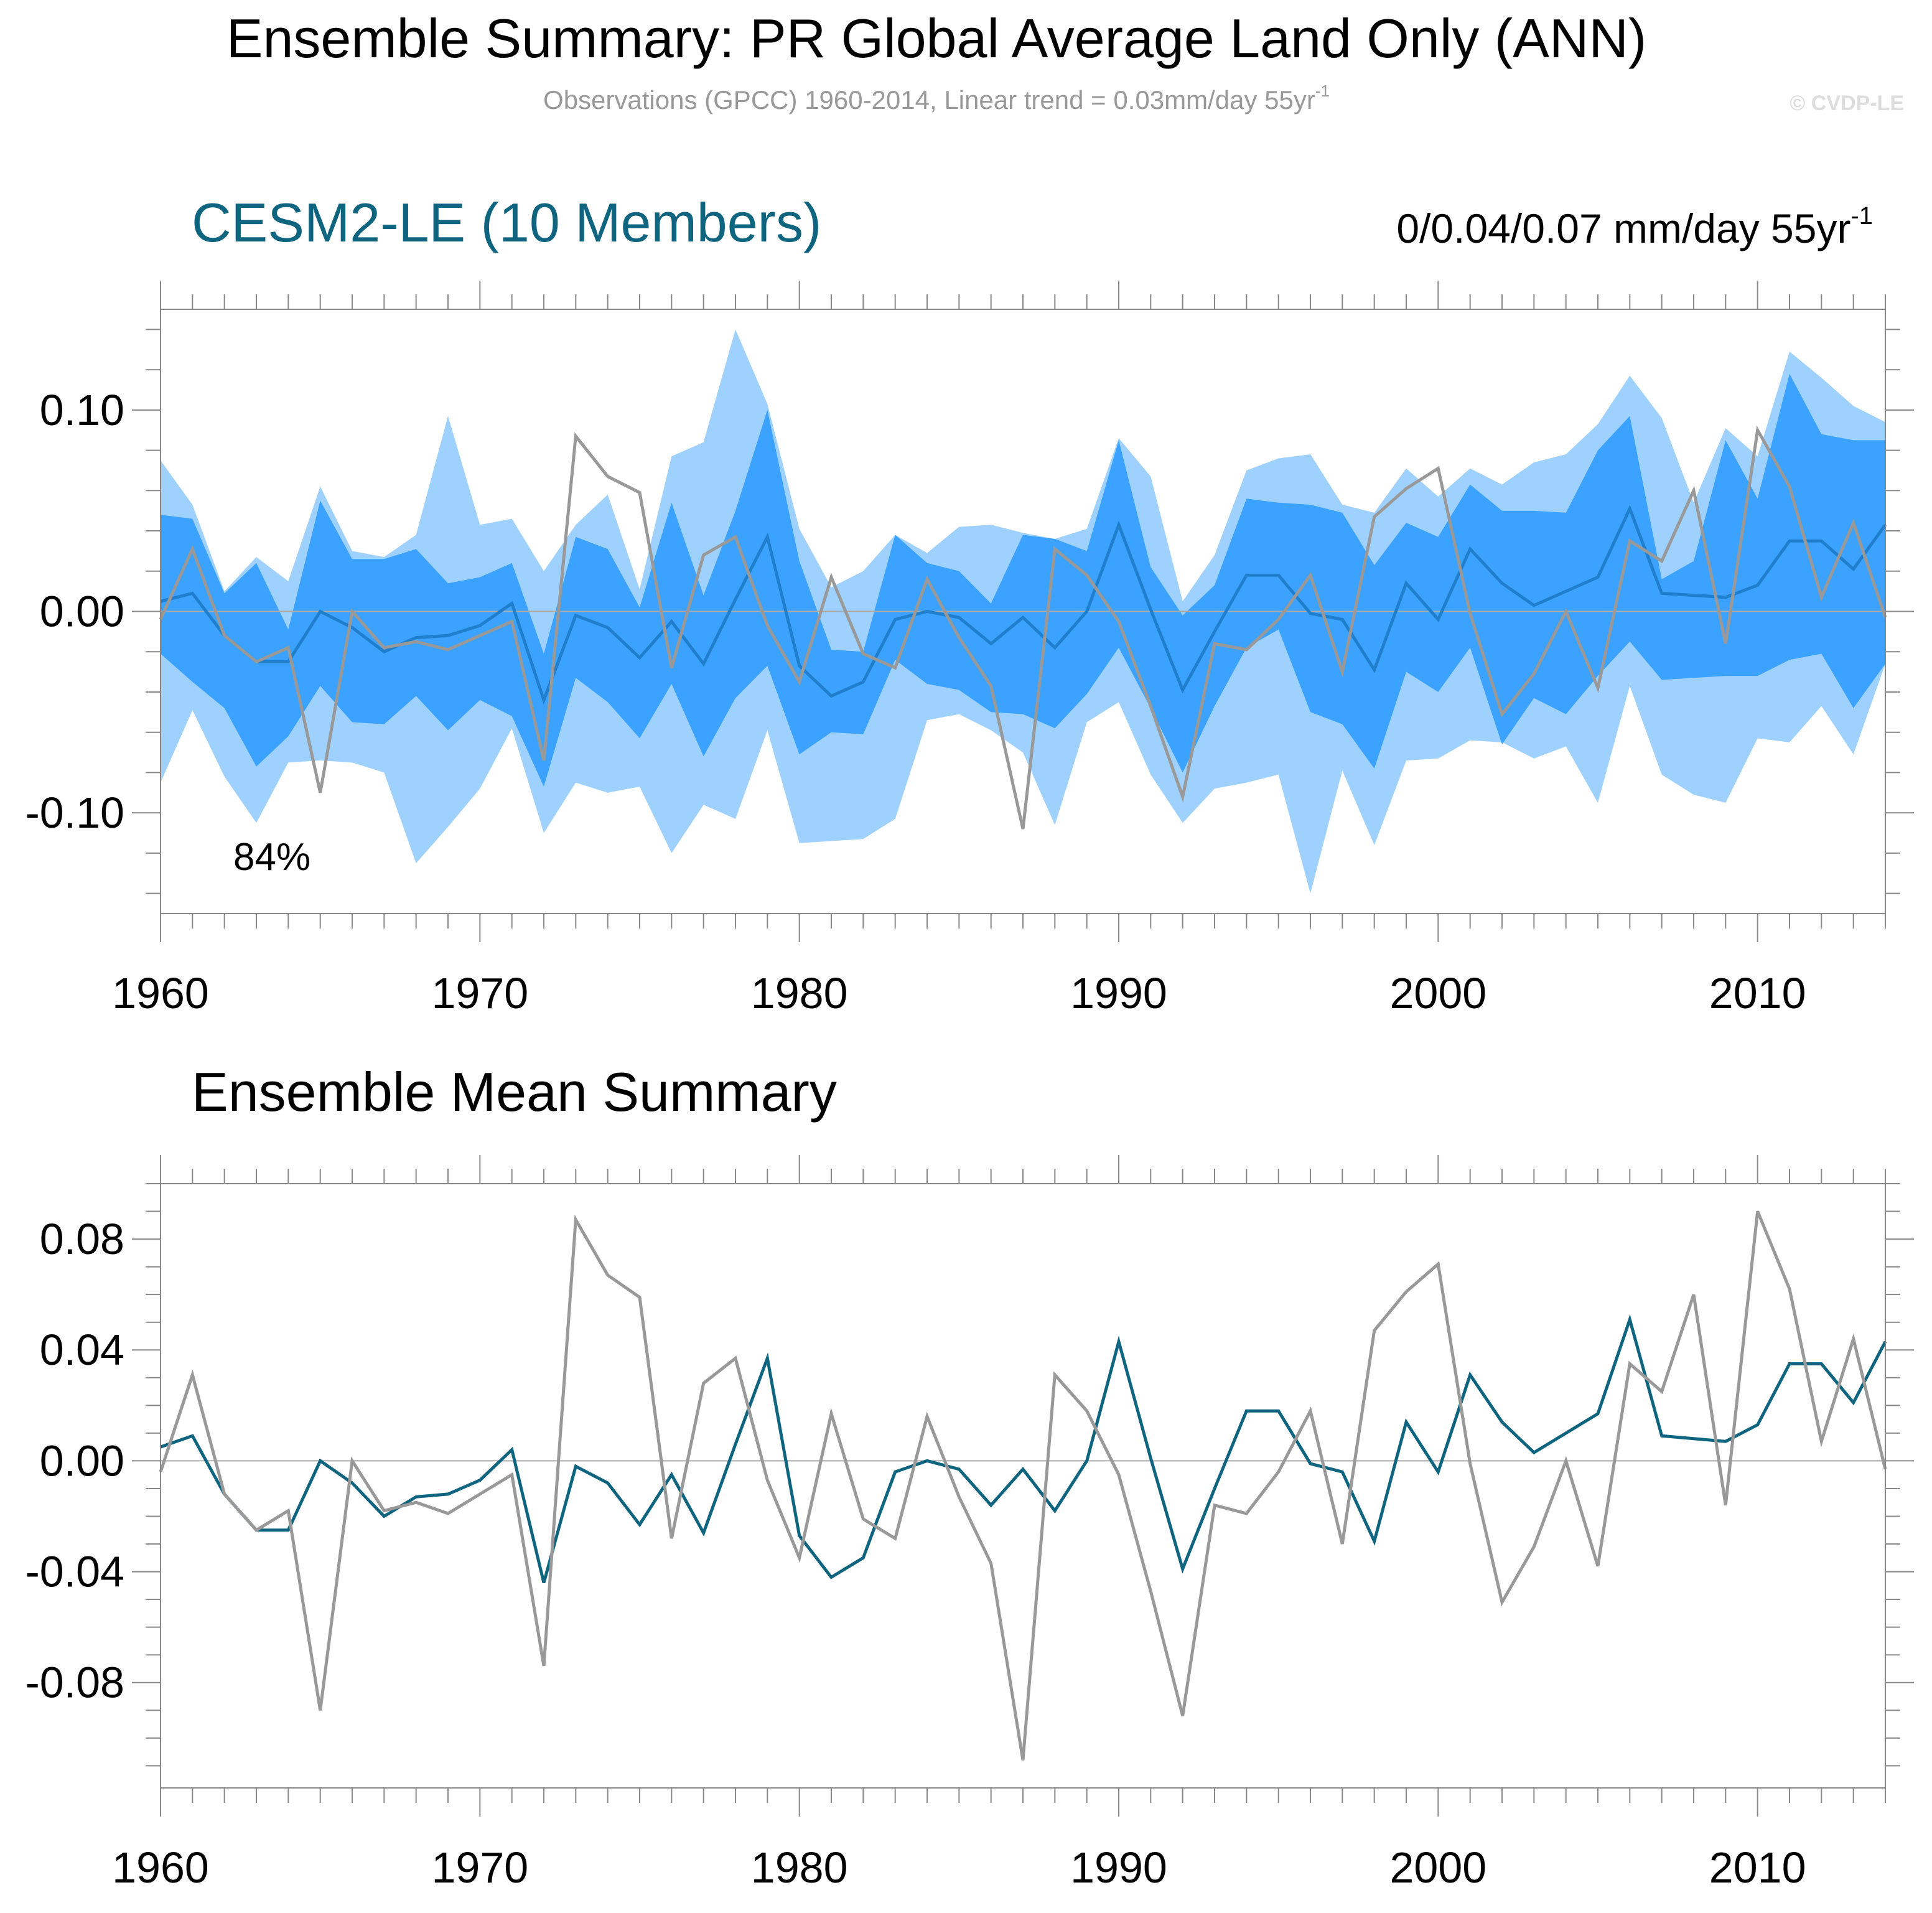 Image resolution: width=1932 pixels, height=1913 pixels. Describe the element at coordinates (74, 1572) in the screenshot. I see `y-tick-label: -0.04` at that location.